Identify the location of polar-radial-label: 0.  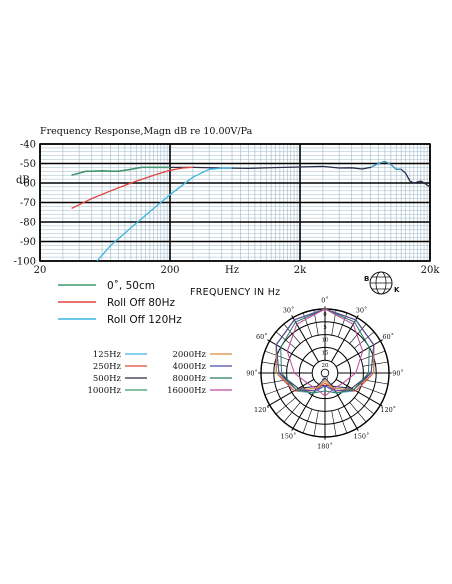
(325, 315).